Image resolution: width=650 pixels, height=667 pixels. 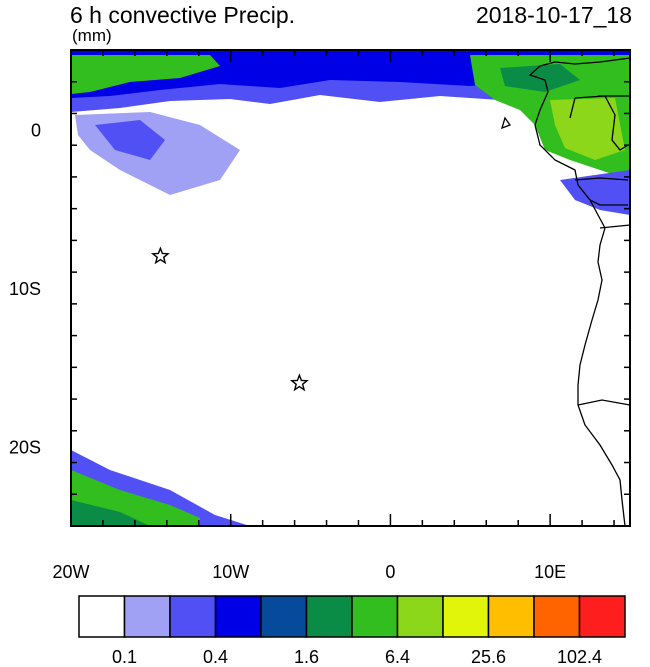 I want to click on map-units: (mm), so click(x=92, y=35).